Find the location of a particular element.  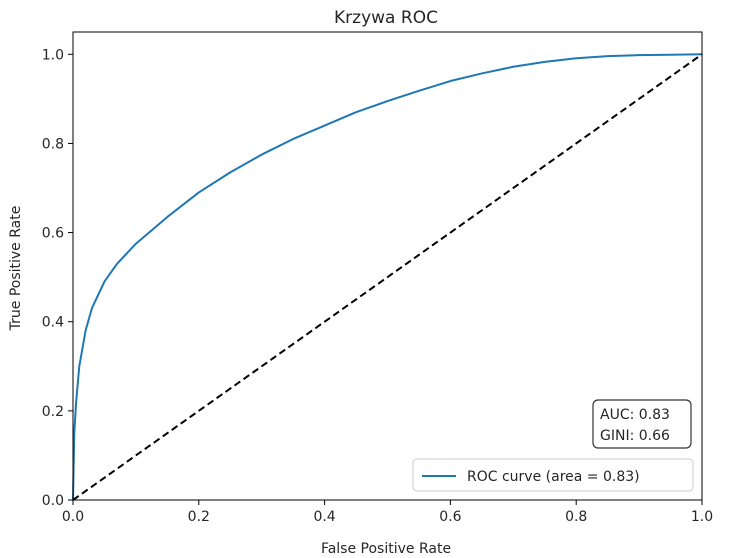

y-tick-label: 0.2 is located at coordinates (53, 412).